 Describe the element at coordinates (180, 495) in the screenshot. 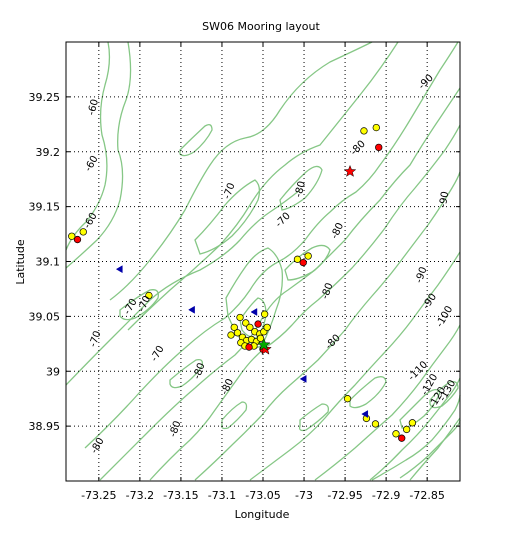

I see `x-tick-label: -73.15` at that location.